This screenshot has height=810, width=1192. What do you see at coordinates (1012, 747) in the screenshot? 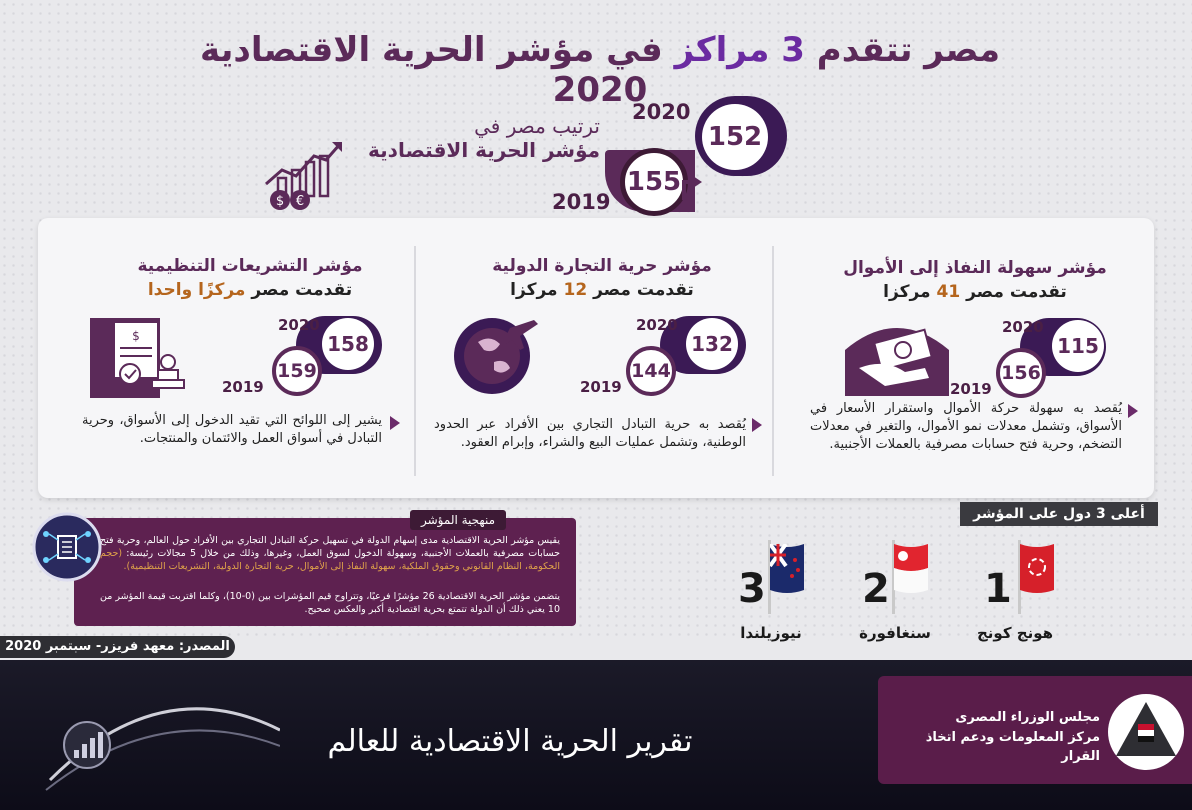
I see `org-name-2: مركز المعلومات ودعم اتخاذ القرار` at bounding box center [1012, 747].